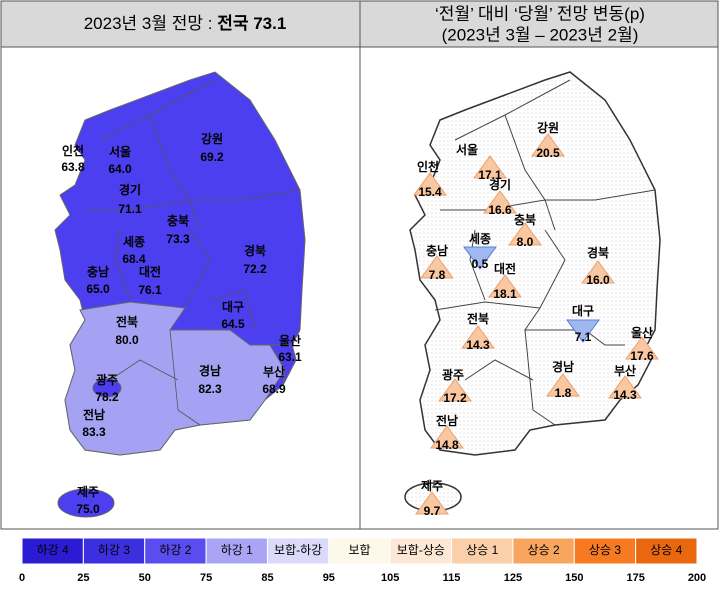 The width and height of the screenshot is (719, 597). What do you see at coordinates (455, 398) in the screenshot?
I see `region-value: 17.2` at bounding box center [455, 398].